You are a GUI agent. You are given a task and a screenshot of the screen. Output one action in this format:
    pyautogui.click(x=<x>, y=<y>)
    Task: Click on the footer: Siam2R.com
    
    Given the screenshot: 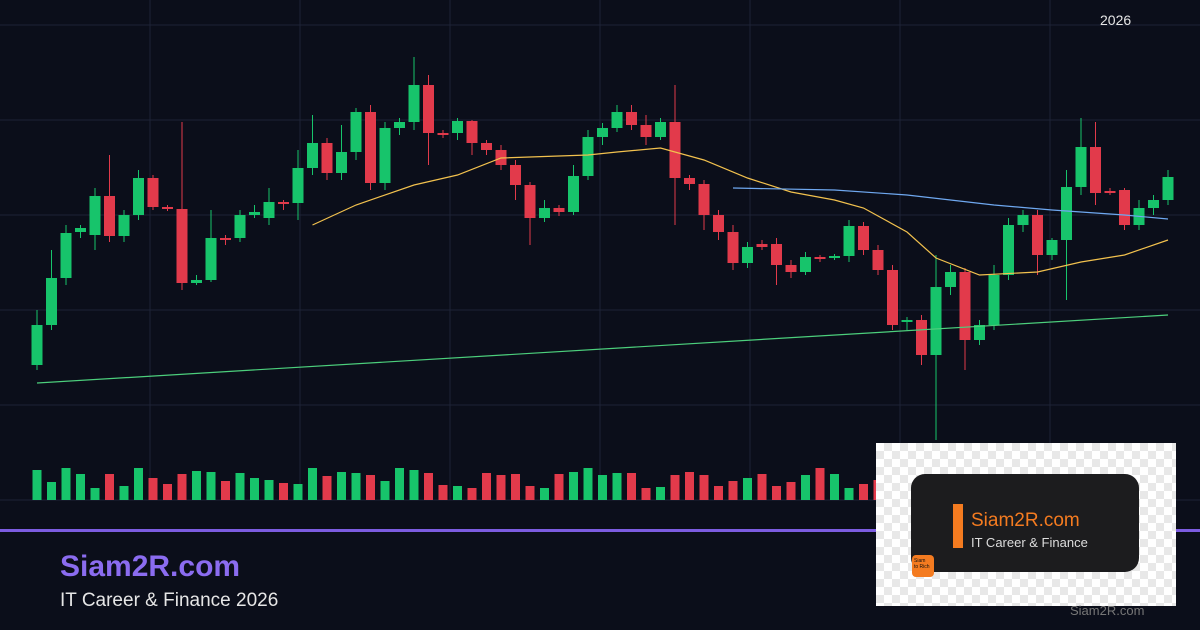 What is the action you would take?
    pyautogui.click(x=1107, y=610)
    